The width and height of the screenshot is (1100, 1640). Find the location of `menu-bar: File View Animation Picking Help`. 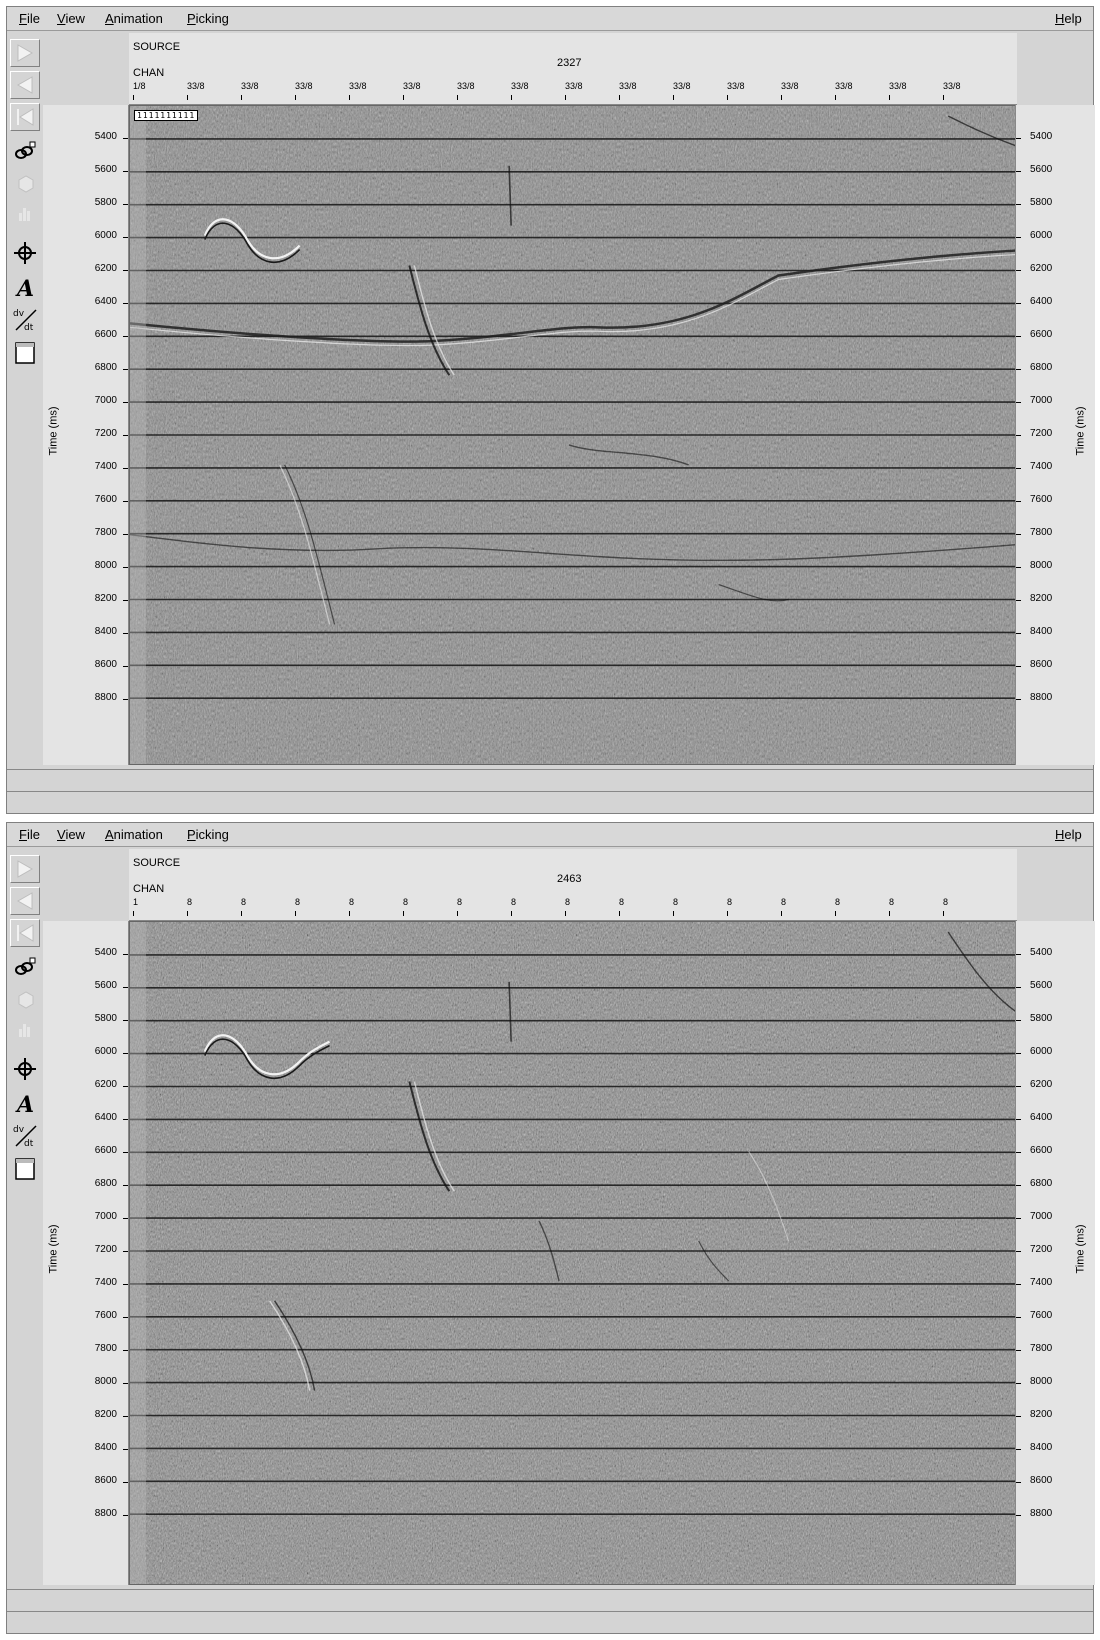

menu-bar: File View Animation Picking Help is located at coordinates (550, 835).